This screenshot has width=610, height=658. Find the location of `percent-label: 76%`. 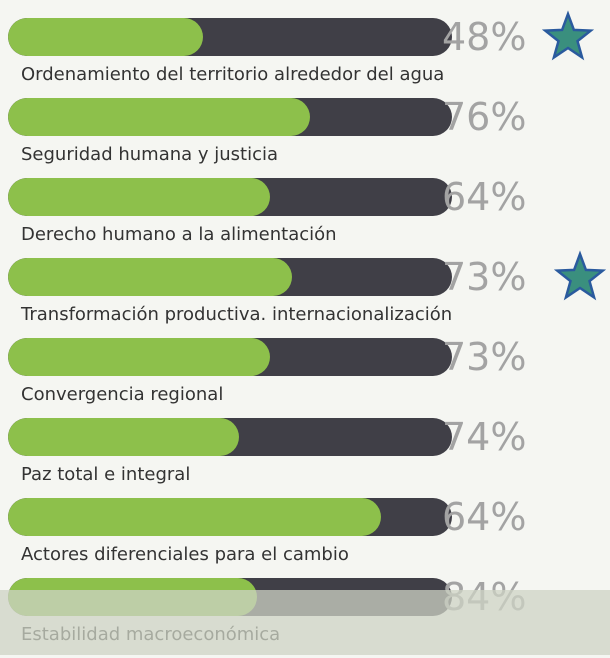

percent-label: 76% is located at coordinates (484, 117).